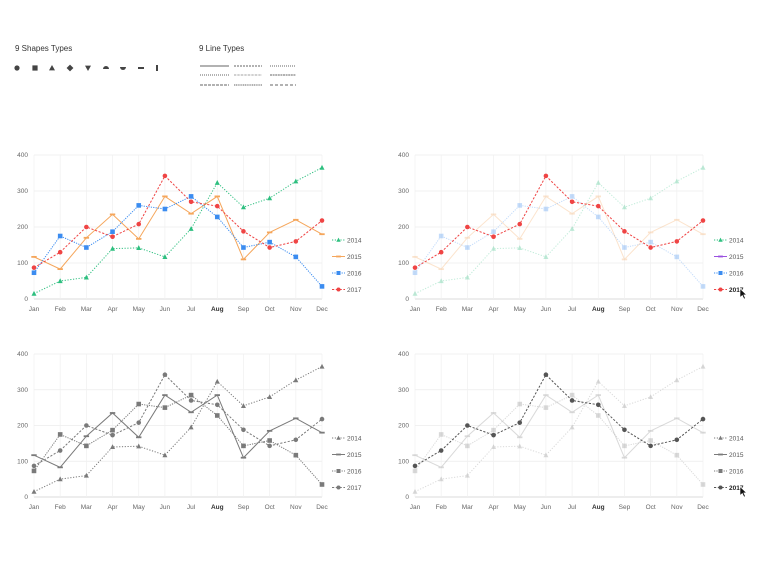 The image size is (768, 576). I want to click on series-2014, so click(559, 428).